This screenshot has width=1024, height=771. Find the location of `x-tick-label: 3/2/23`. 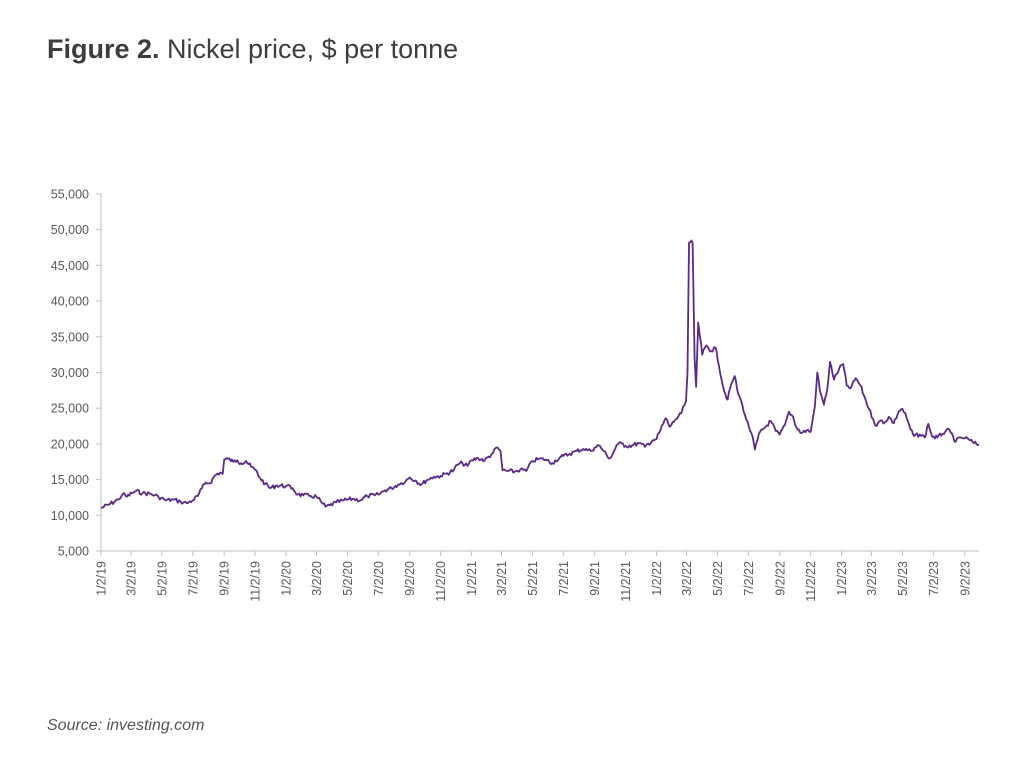

x-tick-label: 3/2/23 is located at coordinates (872, 578).